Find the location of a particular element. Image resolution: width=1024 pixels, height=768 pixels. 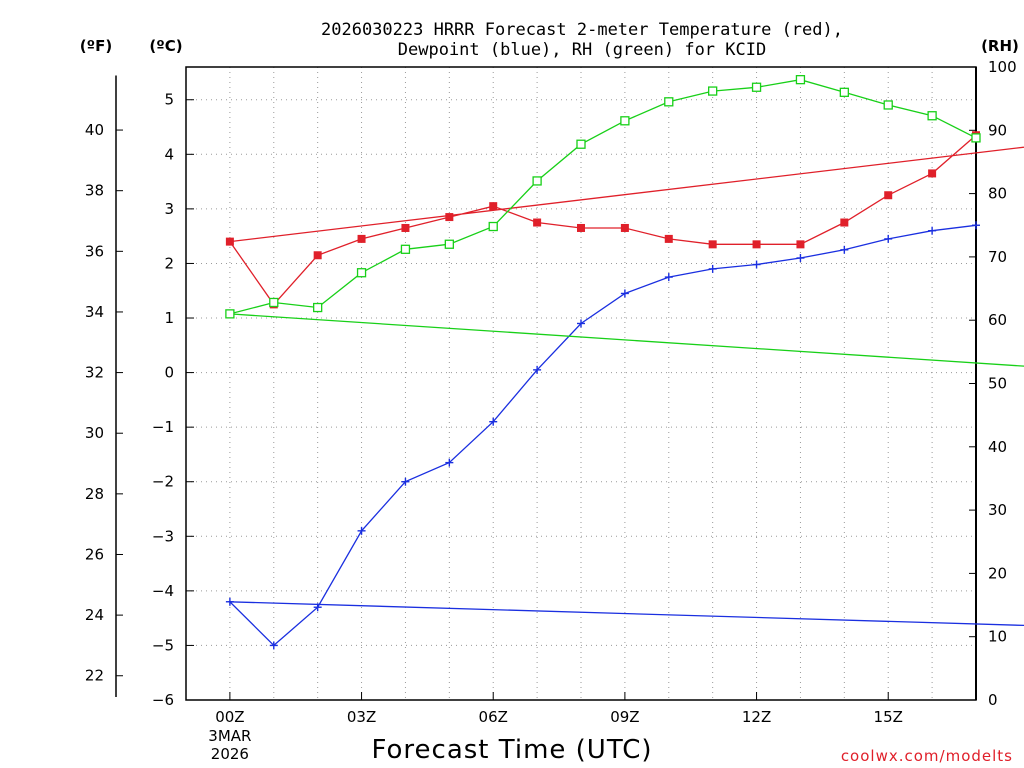

celsius-tick-label: −3 is located at coordinates (163, 536).